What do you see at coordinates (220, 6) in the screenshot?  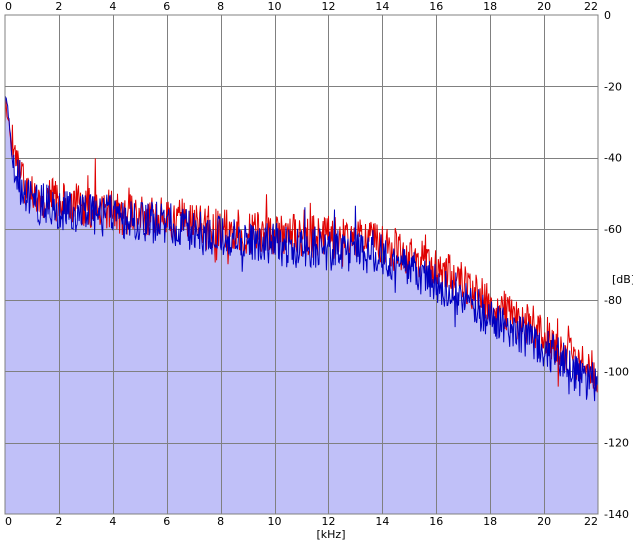 I see `x-tick-label-top: 8` at bounding box center [220, 6].